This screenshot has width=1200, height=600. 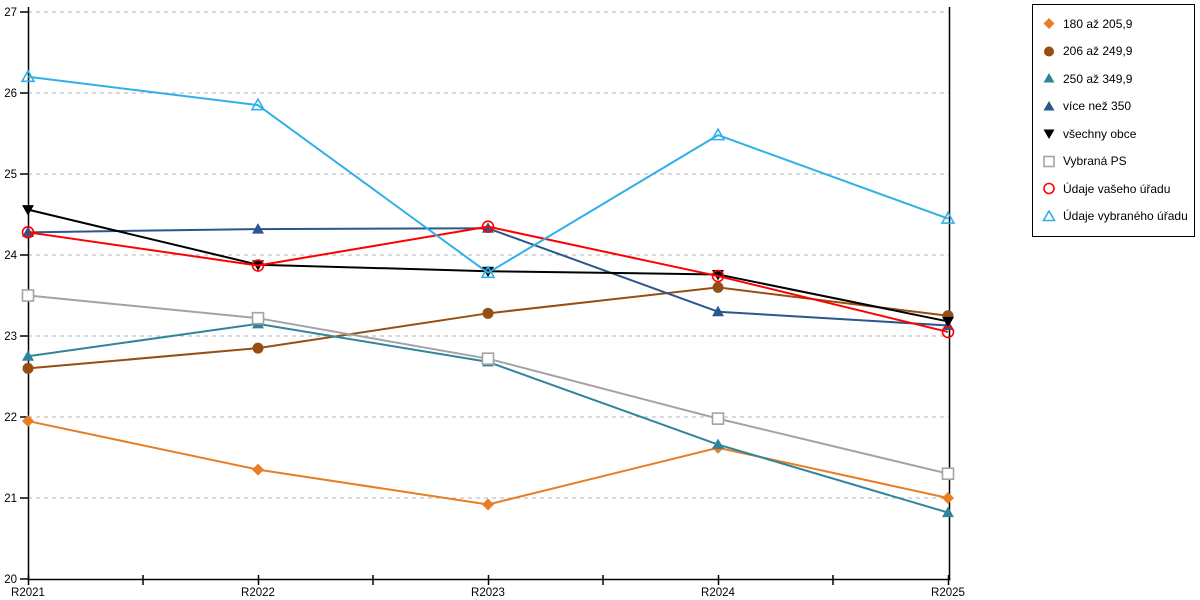 What do you see at coordinates (10, 580) in the screenshot?
I see `y-axis-tick-label: 20` at bounding box center [10, 580].